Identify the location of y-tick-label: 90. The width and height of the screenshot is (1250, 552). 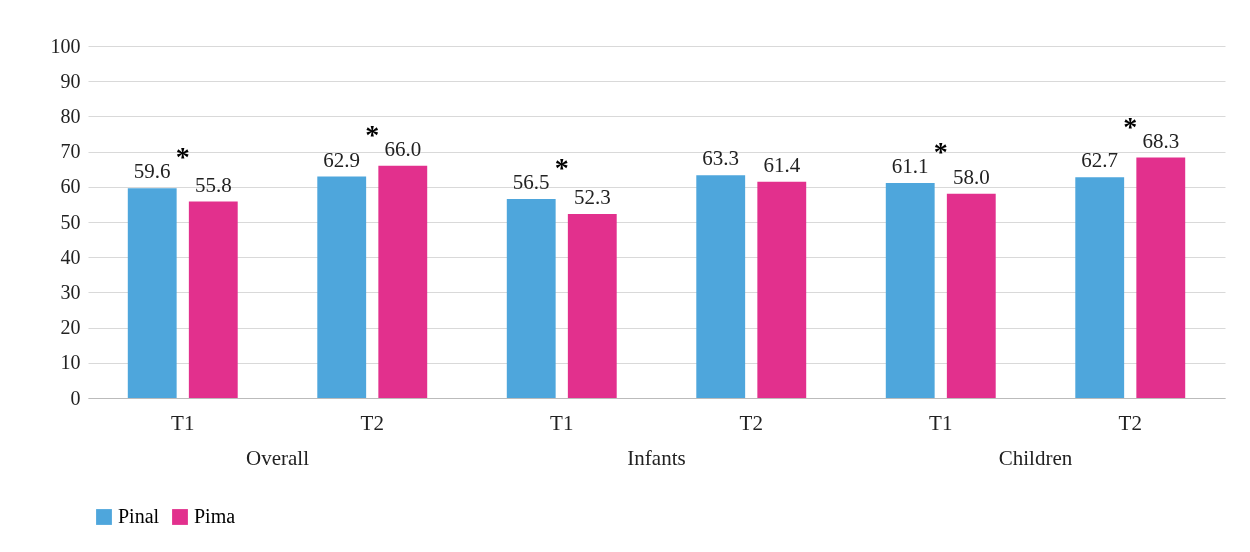
(70, 80).